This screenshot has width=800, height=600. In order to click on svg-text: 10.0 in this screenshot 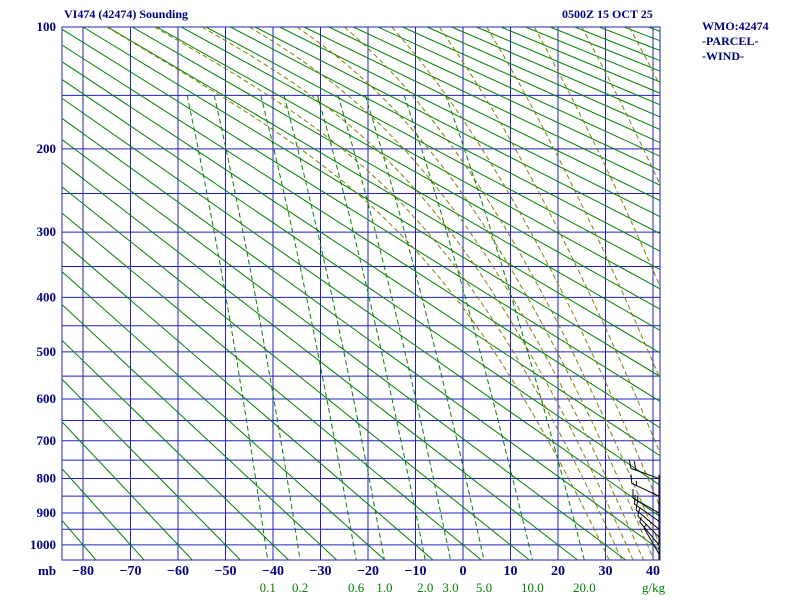, I will do `click(532, 587)`.